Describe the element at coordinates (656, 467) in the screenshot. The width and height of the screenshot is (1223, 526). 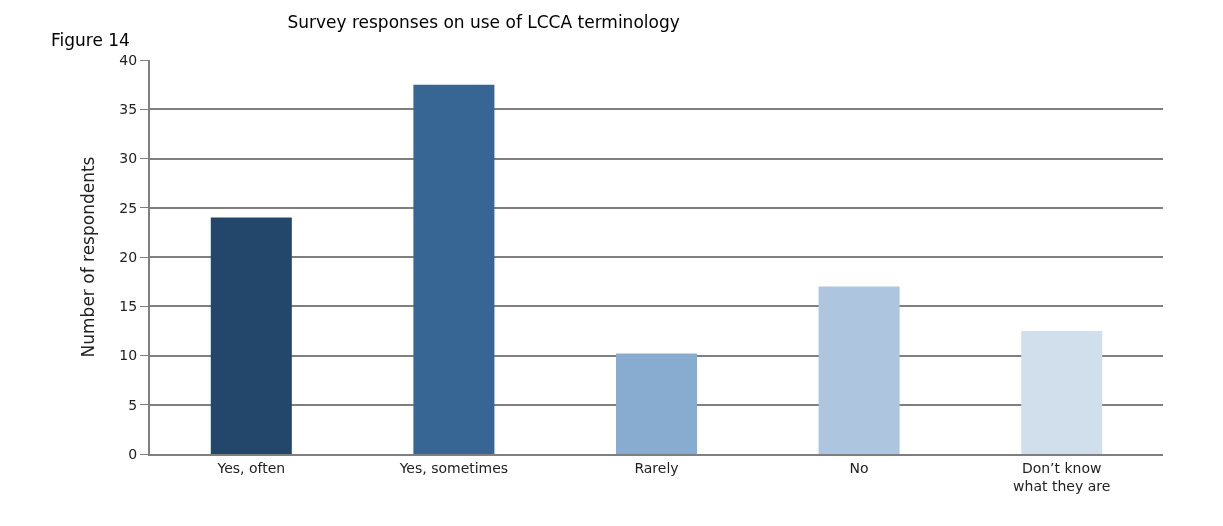
I see `x-tick-label: Rarely` at that location.